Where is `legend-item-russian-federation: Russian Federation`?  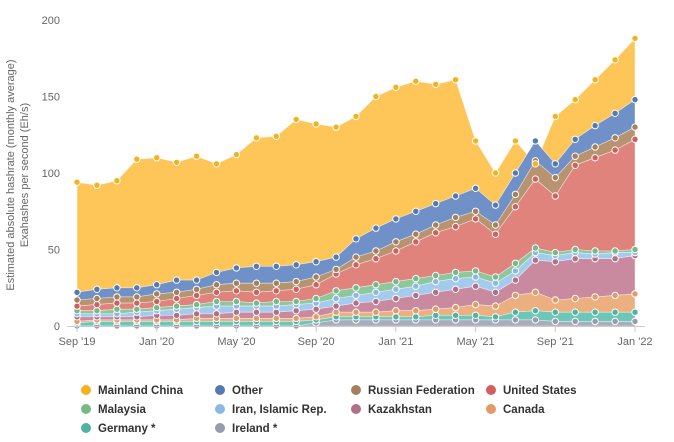
legend-item-russian-federation: Russian Federation is located at coordinates (413, 391).